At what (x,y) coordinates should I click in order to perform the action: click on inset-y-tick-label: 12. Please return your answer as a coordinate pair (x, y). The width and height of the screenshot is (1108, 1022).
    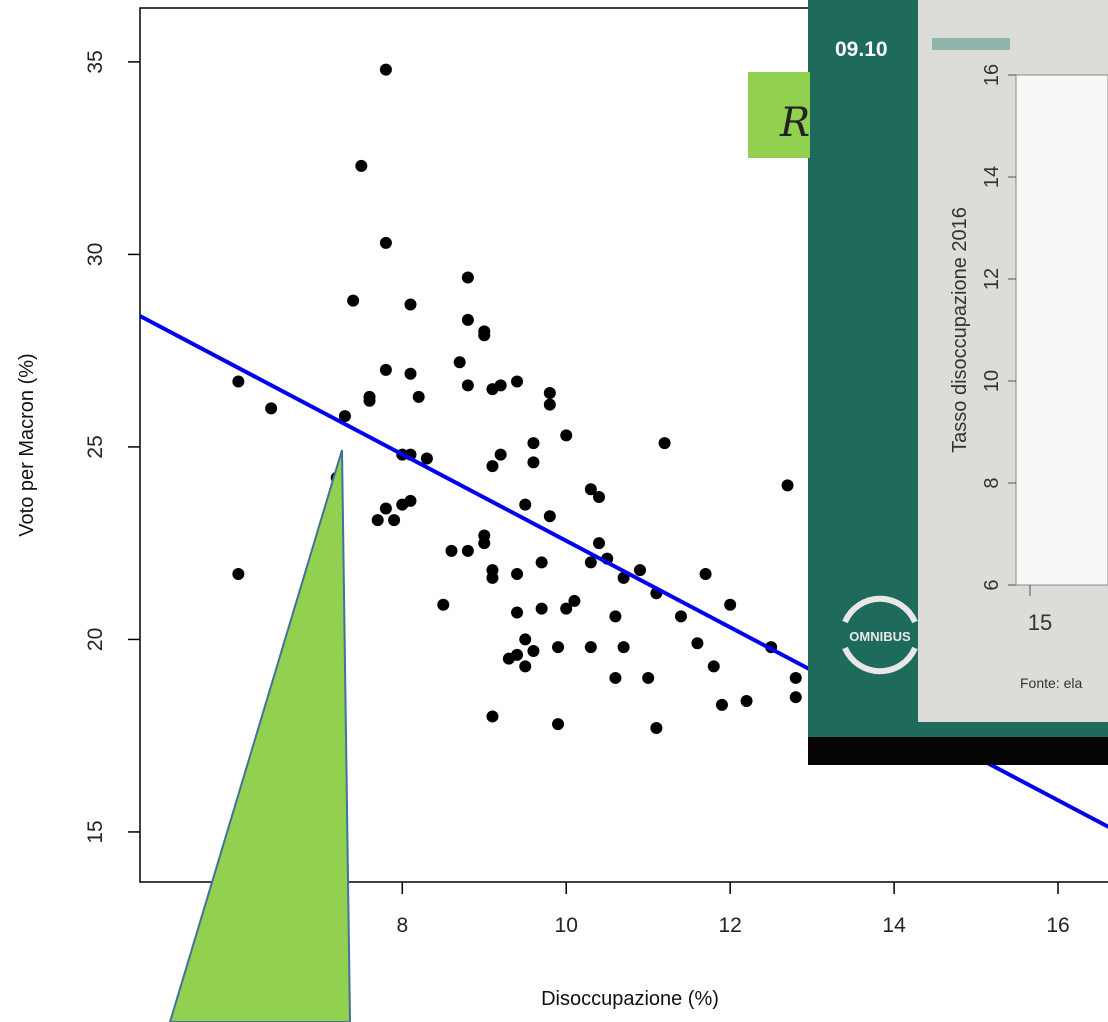
    Looking at the image, I should click on (992, 279).